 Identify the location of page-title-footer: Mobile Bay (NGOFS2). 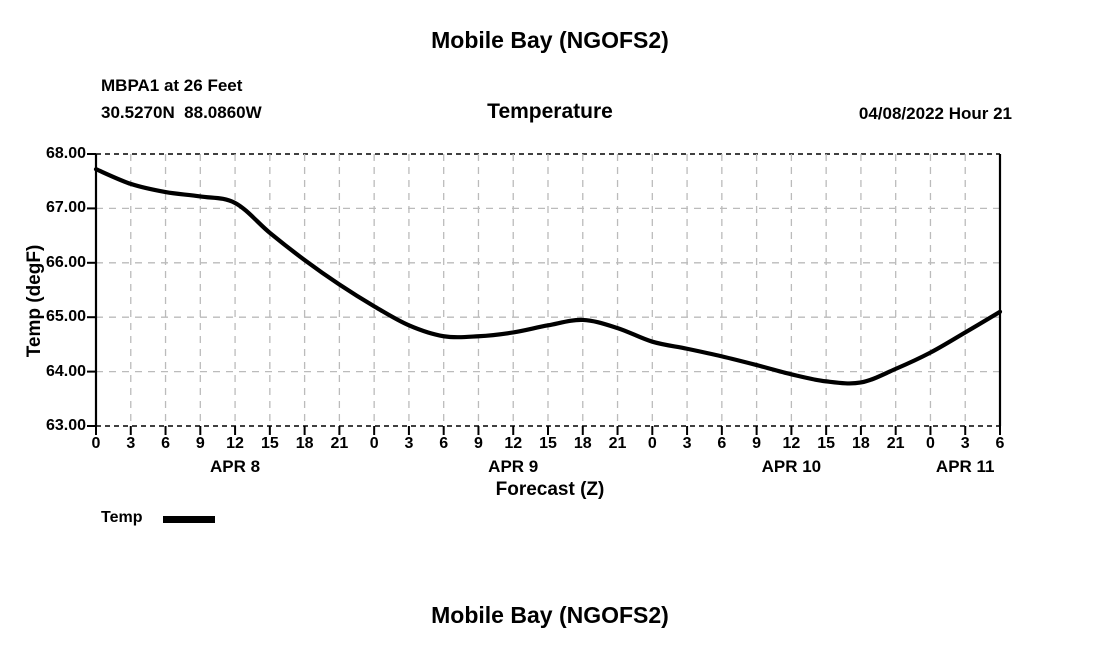
(550, 615).